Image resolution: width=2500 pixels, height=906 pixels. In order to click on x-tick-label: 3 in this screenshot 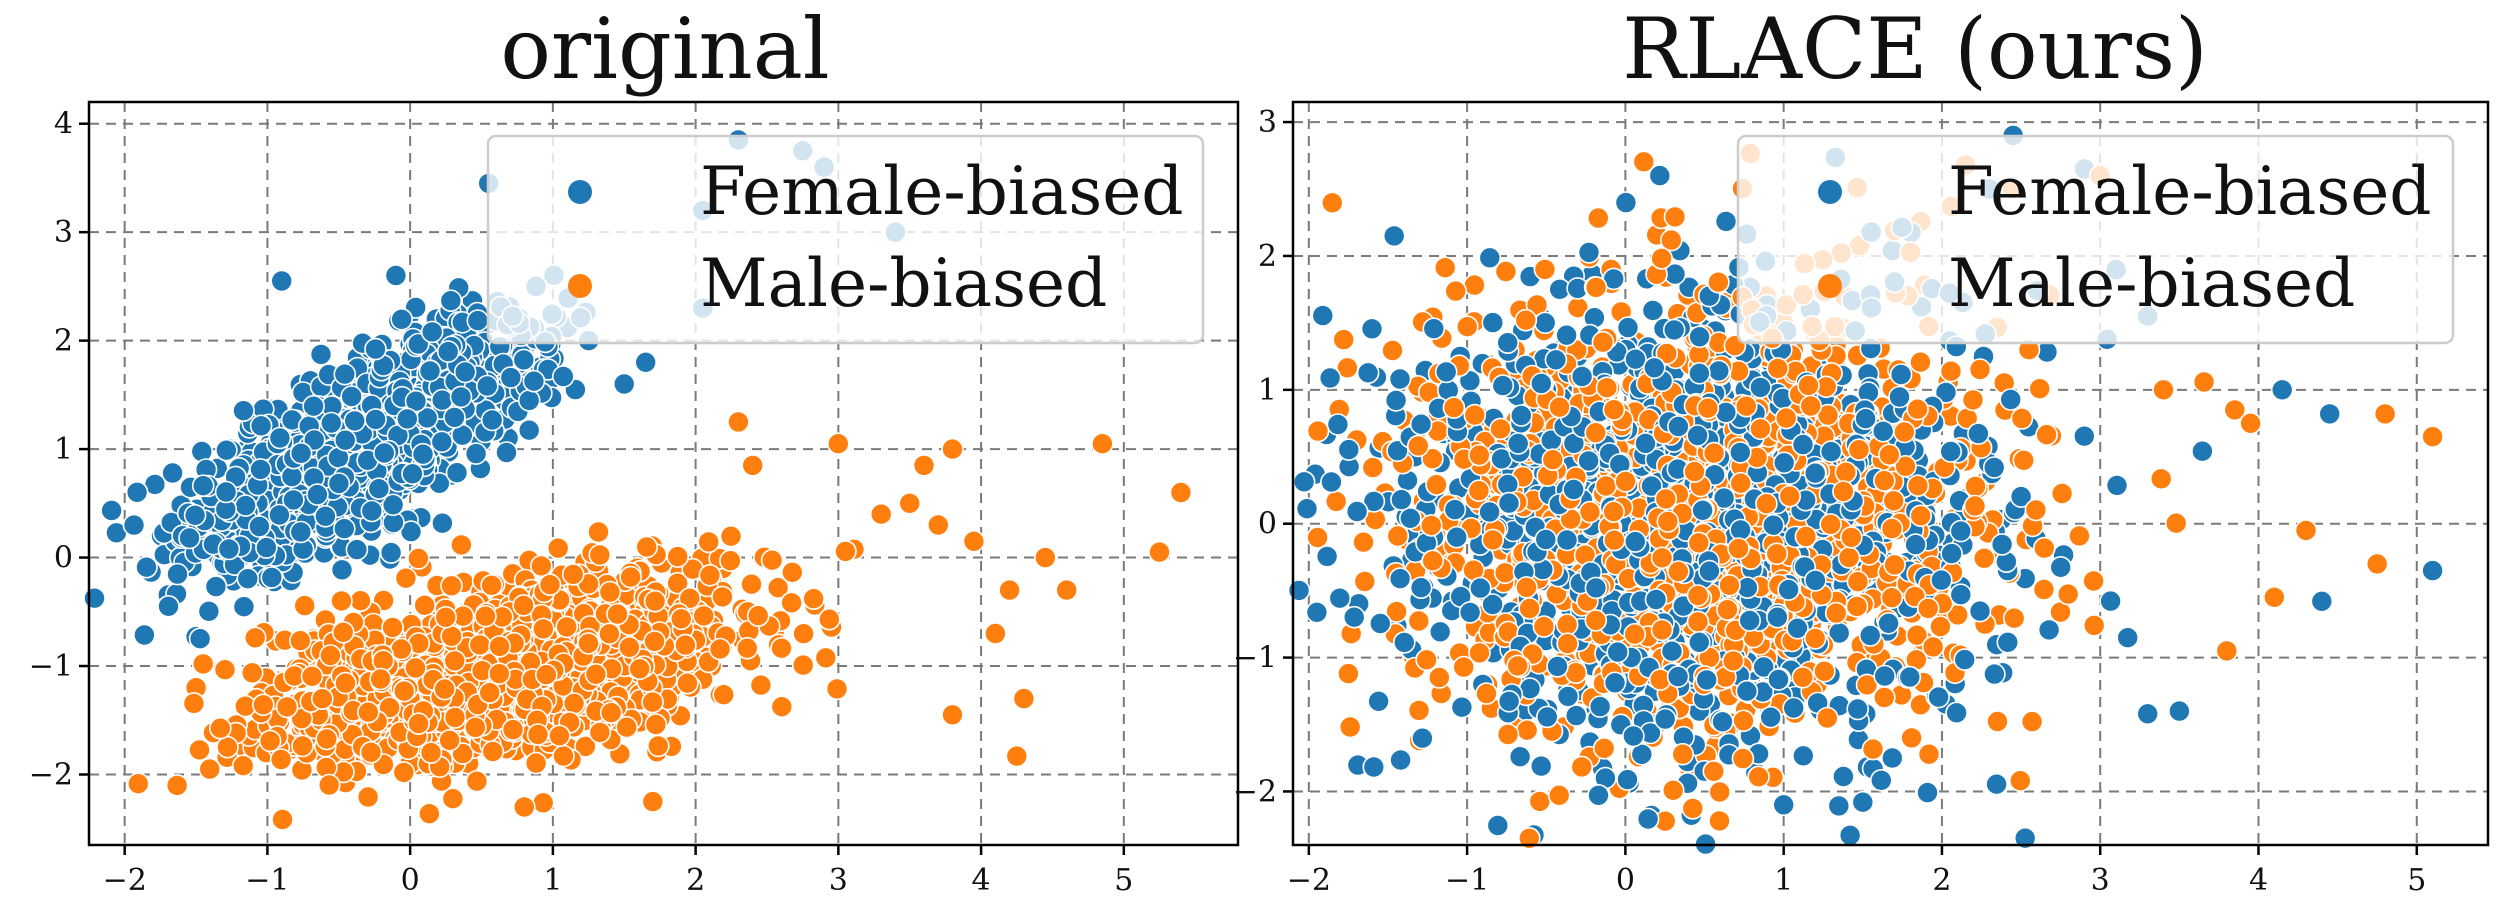, I will do `click(838, 880)`.